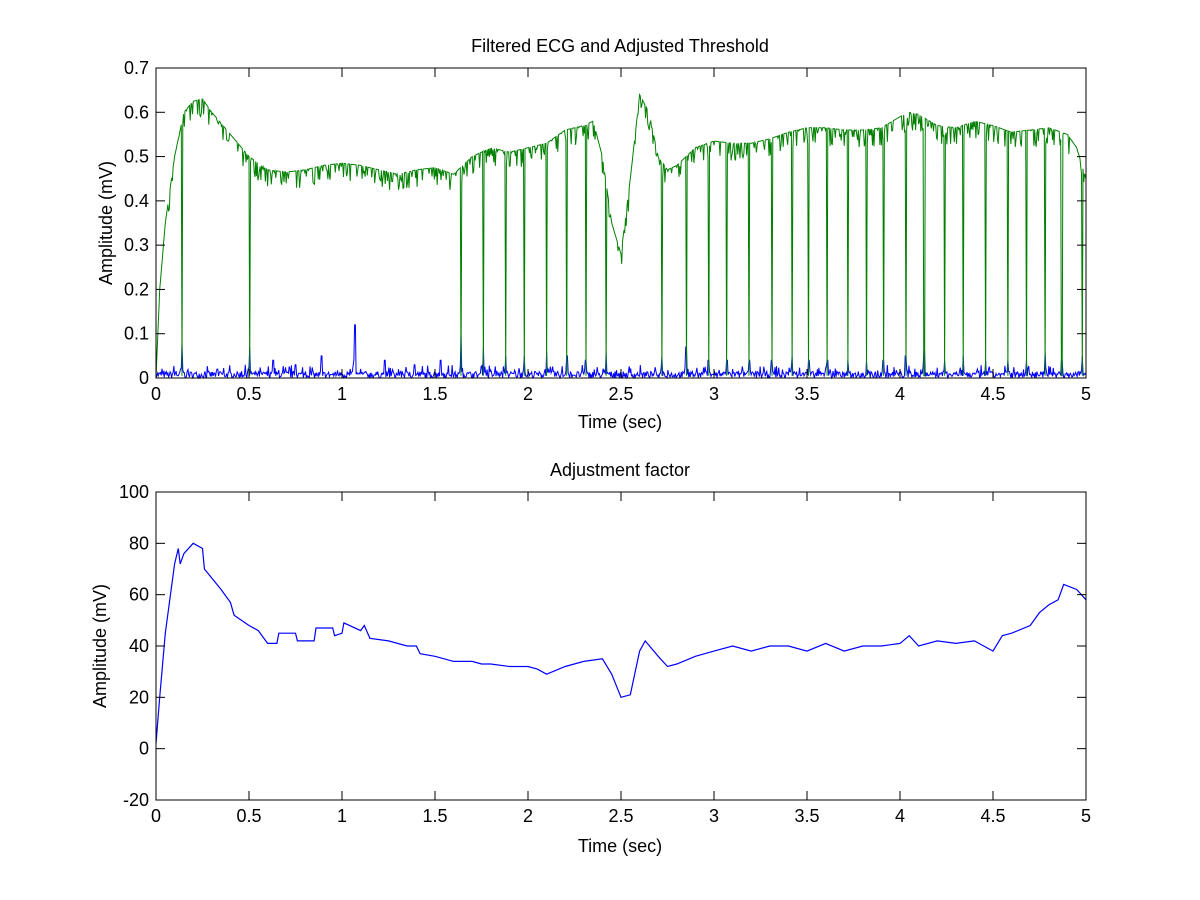 The height and width of the screenshot is (900, 1200). Describe the element at coordinates (136, 334) in the screenshot. I see `y-tick-label: 0.1` at that location.